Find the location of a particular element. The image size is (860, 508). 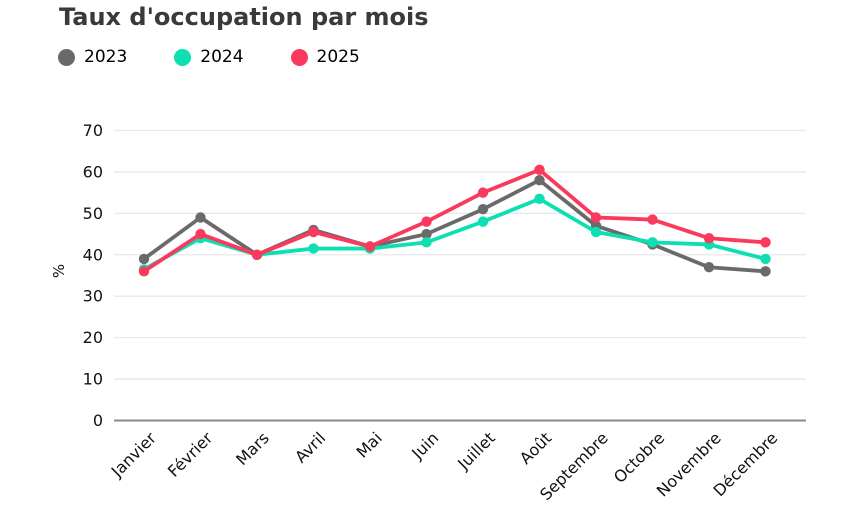

chart-title: Taux d'occupation par mois is located at coordinates (244, 17).